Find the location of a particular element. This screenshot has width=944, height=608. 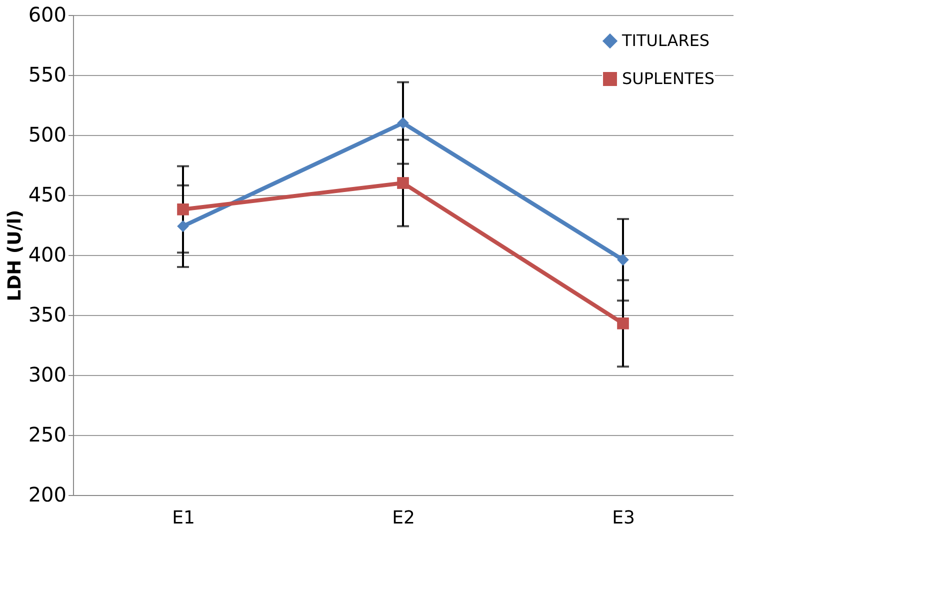

x-tick-label: E3 is located at coordinates (623, 518).